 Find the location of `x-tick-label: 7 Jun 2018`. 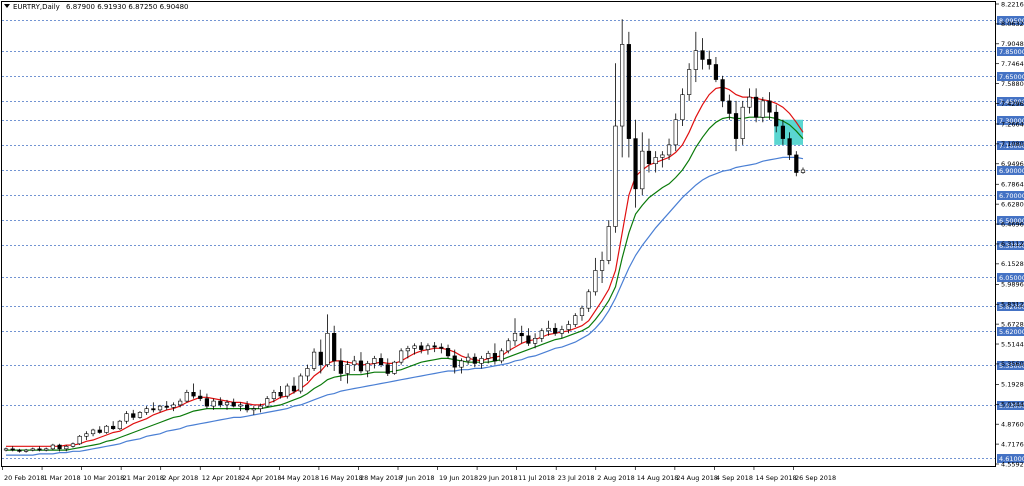

x-tick-label: 7 Jun 2018 is located at coordinates (417, 478).